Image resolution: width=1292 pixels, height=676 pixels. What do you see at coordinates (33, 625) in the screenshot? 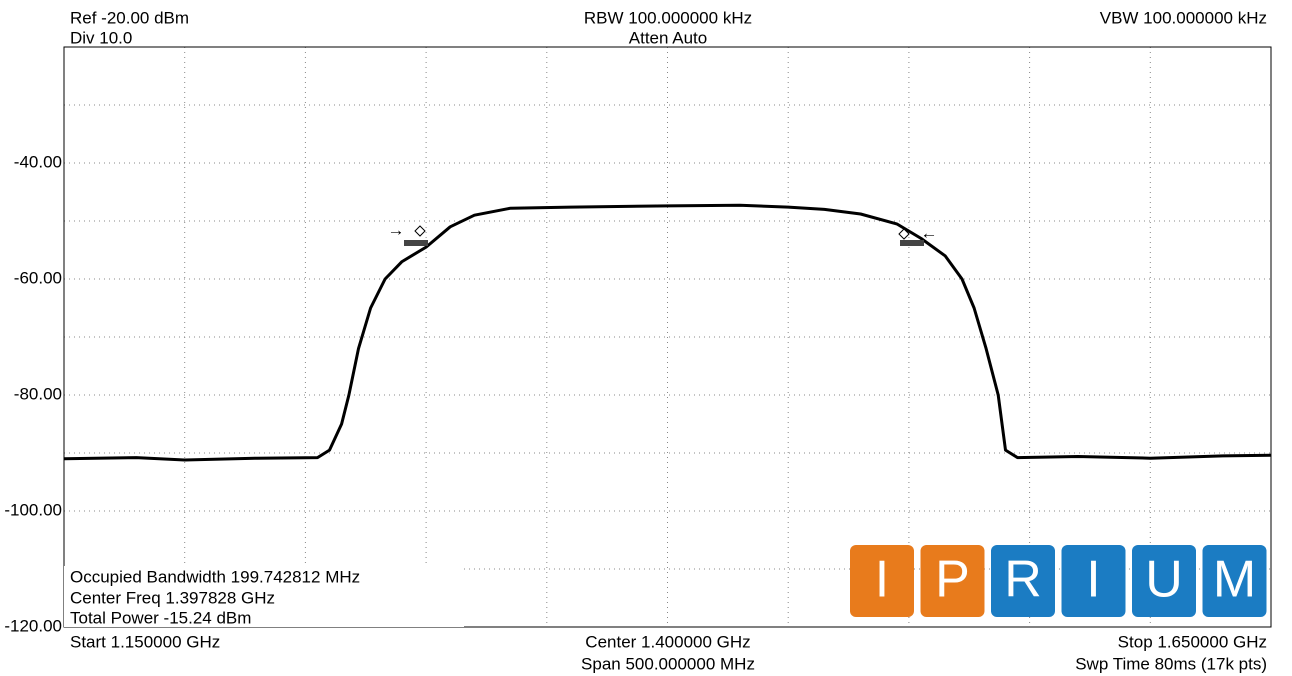
I see `y-tick-label: -120.00` at bounding box center [33, 625].